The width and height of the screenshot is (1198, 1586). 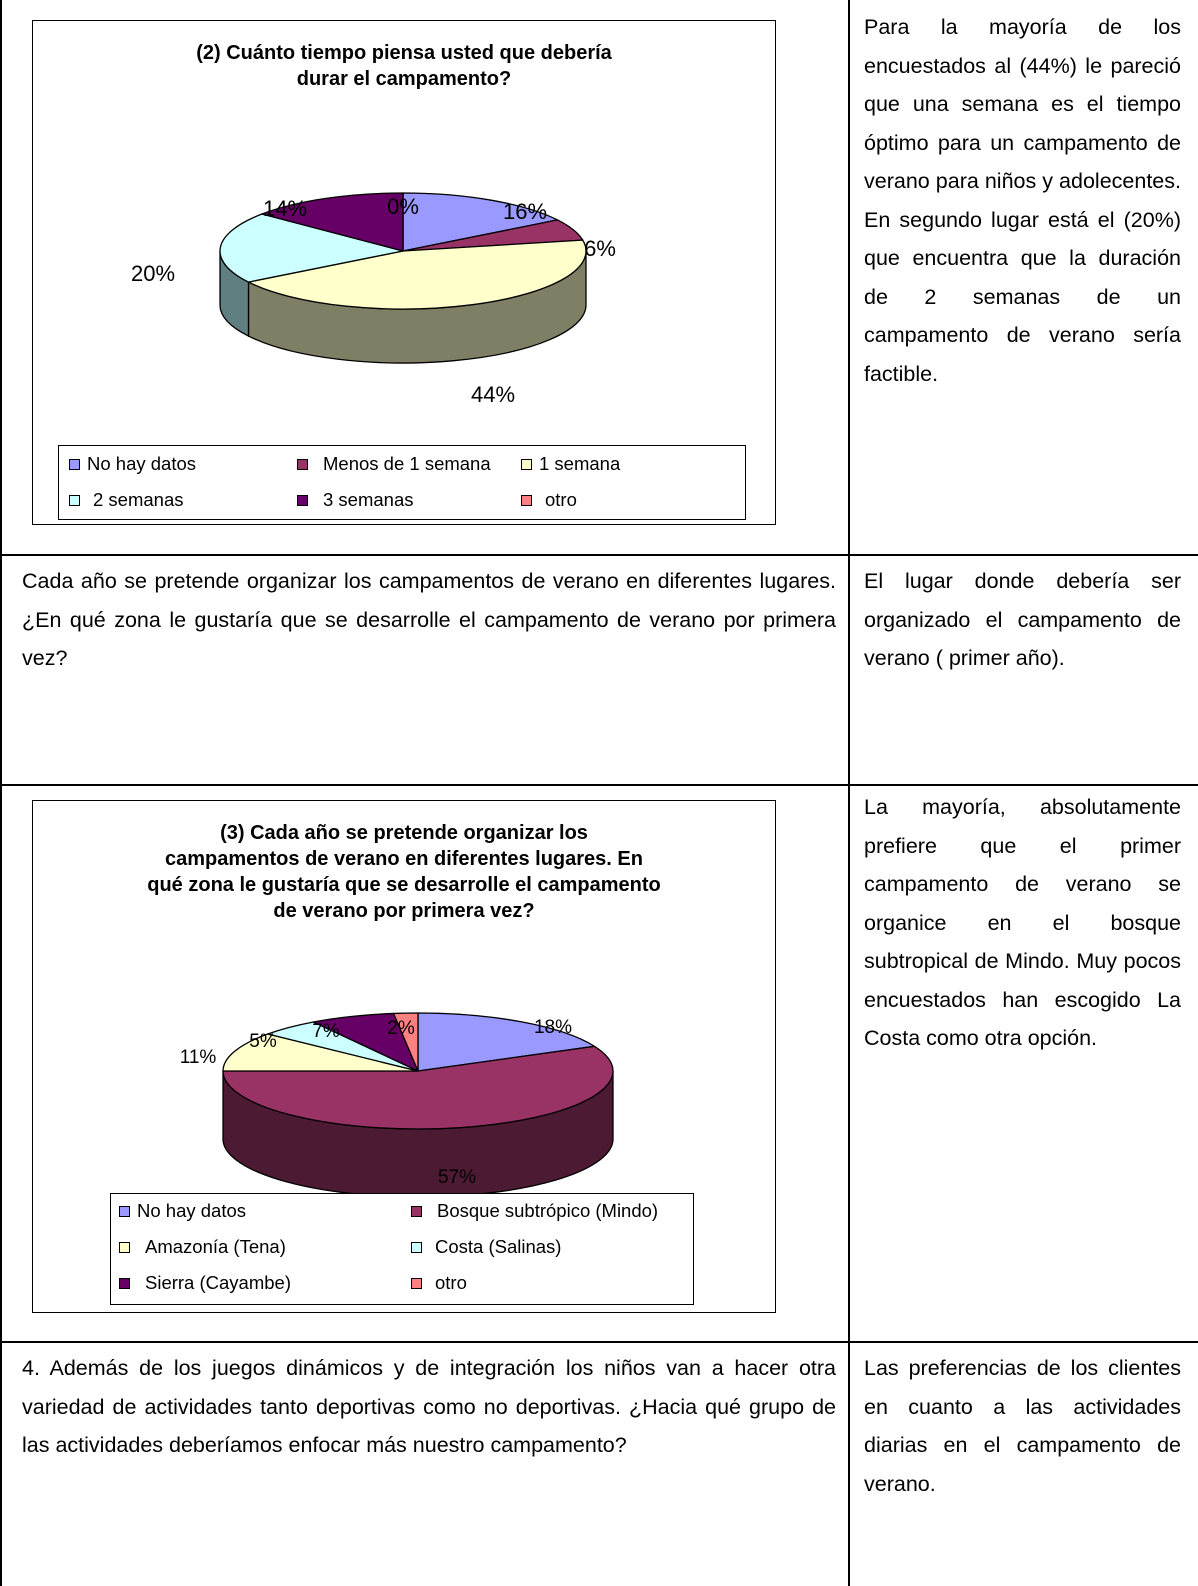 What do you see at coordinates (548, 1210) in the screenshot?
I see `legend-label: Bosque subtrópico (Mindo)` at bounding box center [548, 1210].